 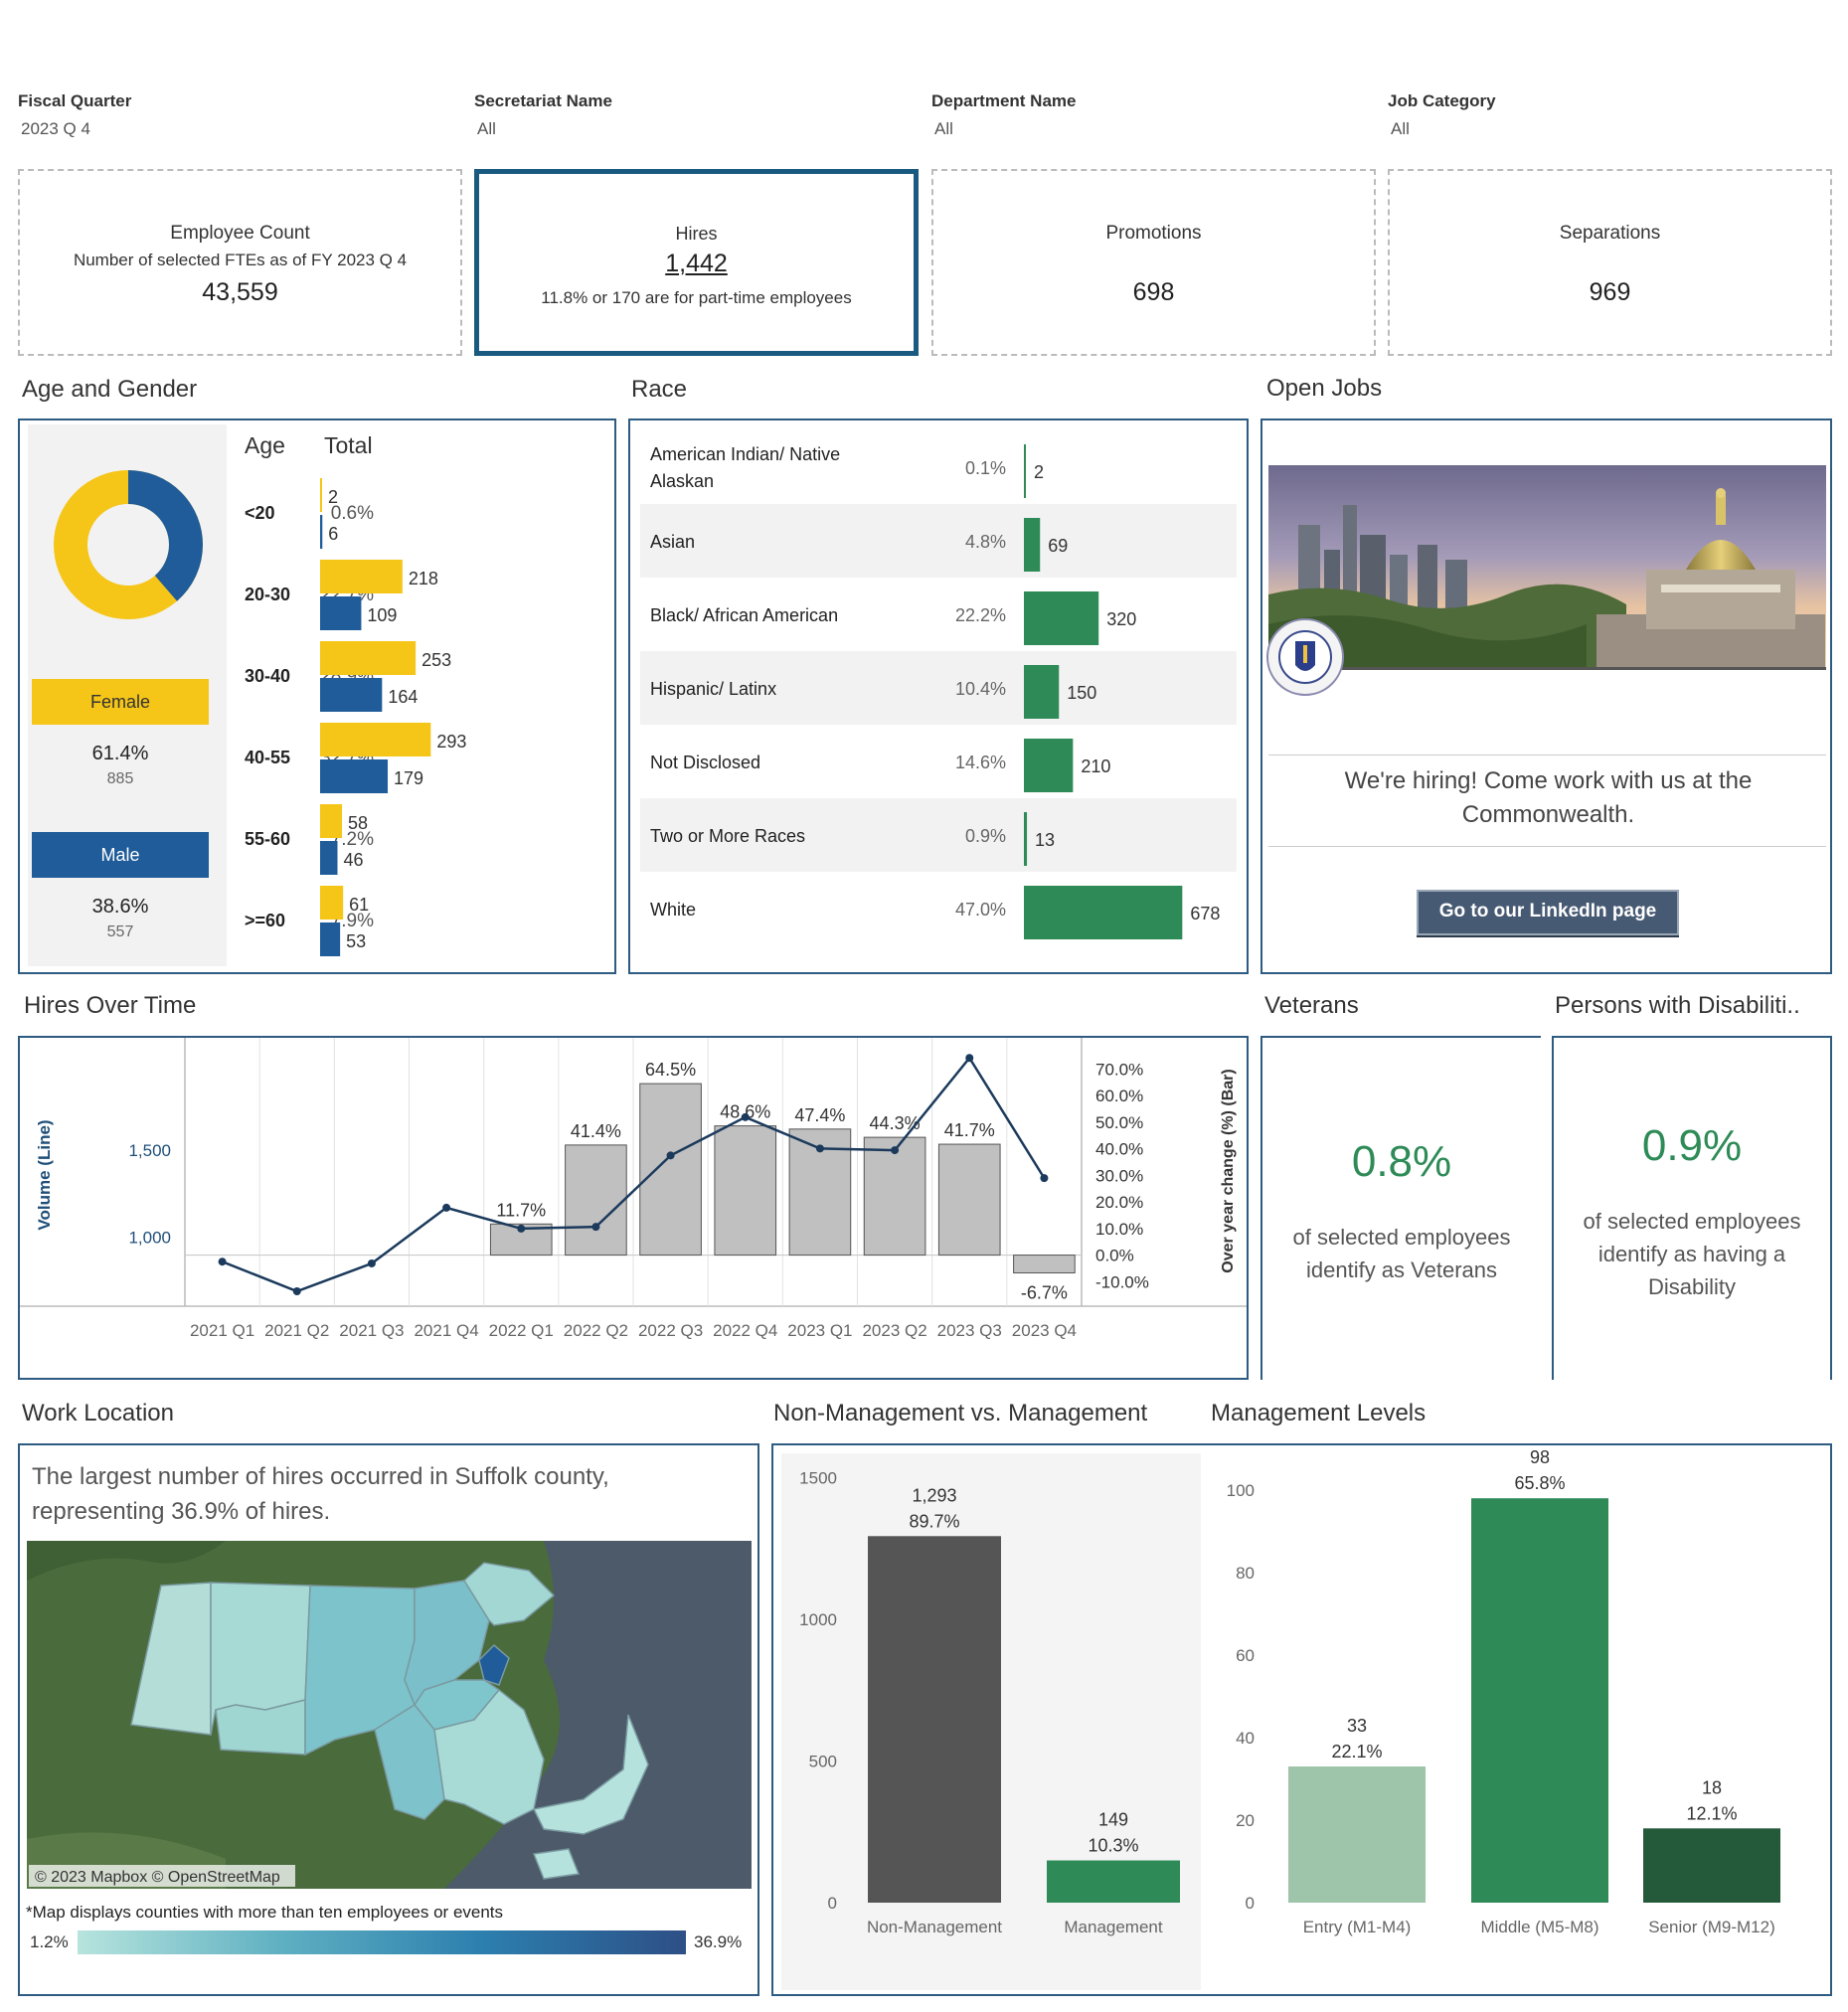 I want to click on line-axis-tick: 1,500, so click(x=149, y=1150).